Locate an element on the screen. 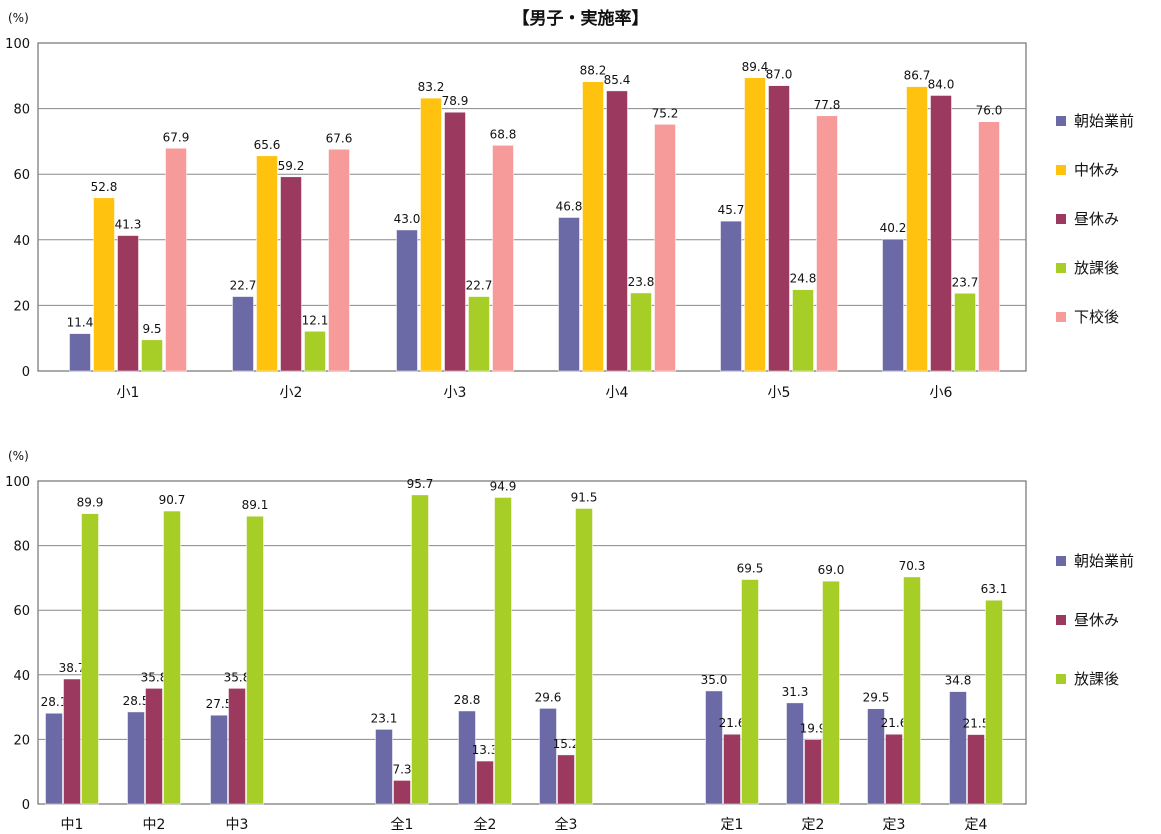  data-label-e5ae9a1-e69c9de5a78be6a5ade5898d: 35.0 is located at coordinates (714, 680).